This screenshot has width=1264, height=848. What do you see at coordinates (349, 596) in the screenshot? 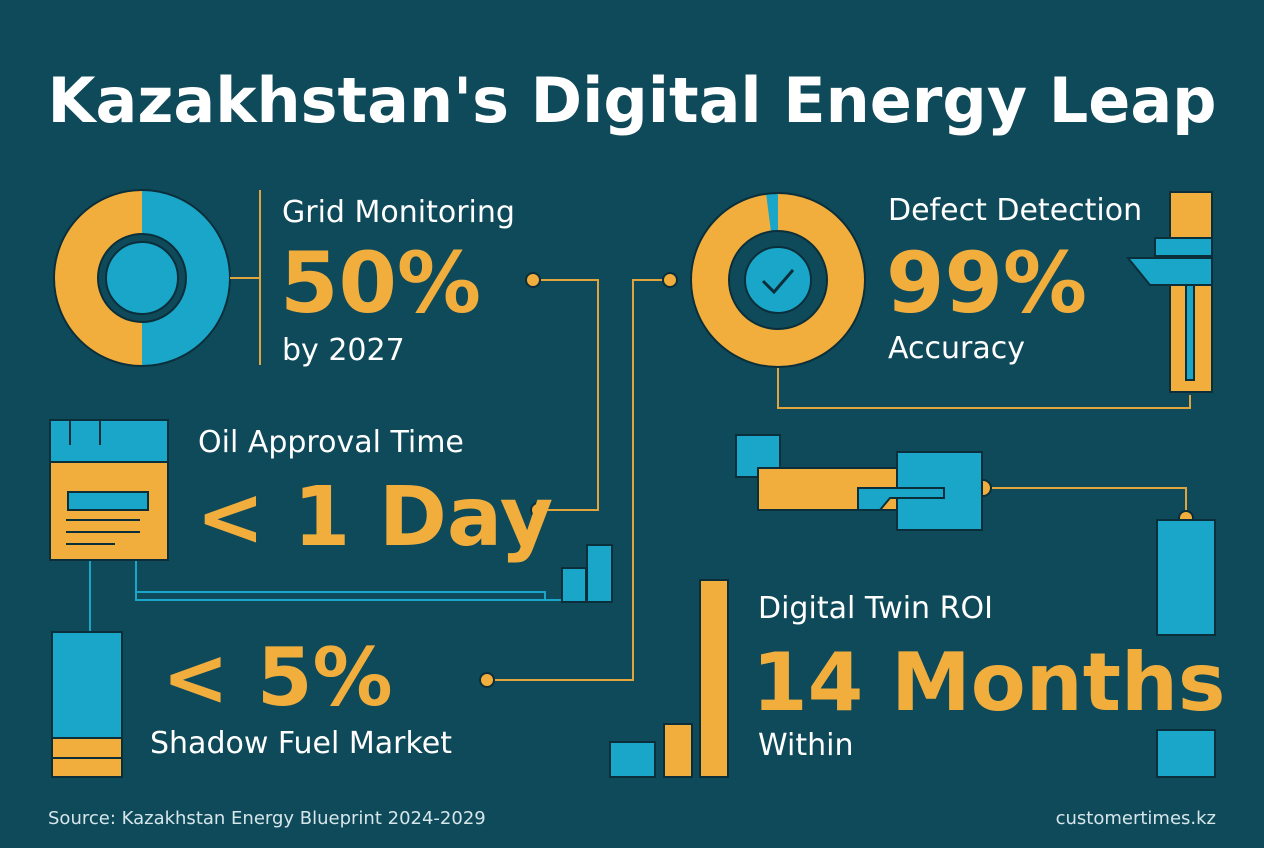
I see `blue-lines` at bounding box center [349, 596].